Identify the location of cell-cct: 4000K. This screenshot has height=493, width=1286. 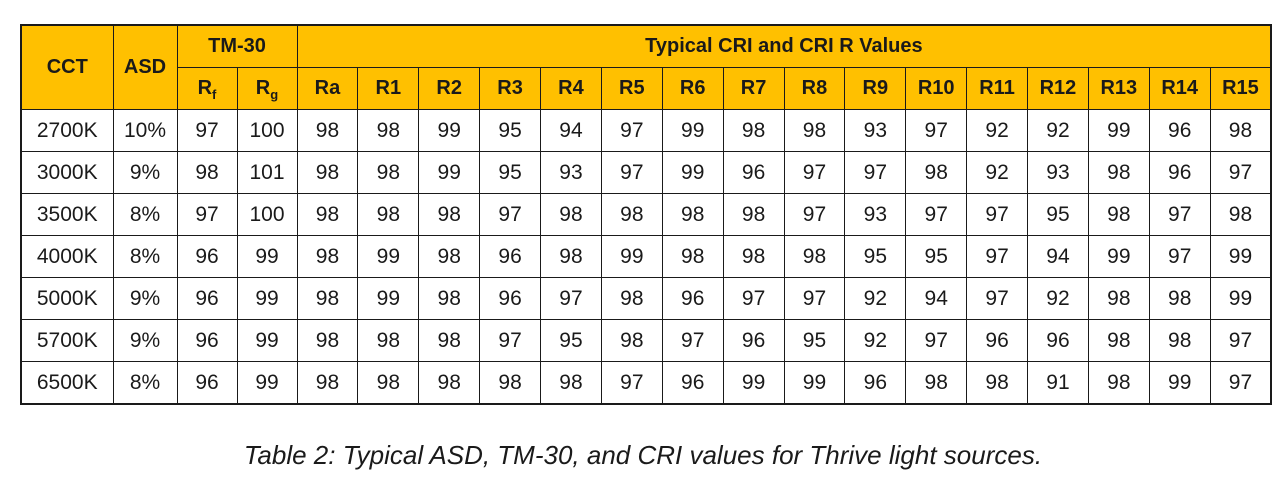
(67, 256).